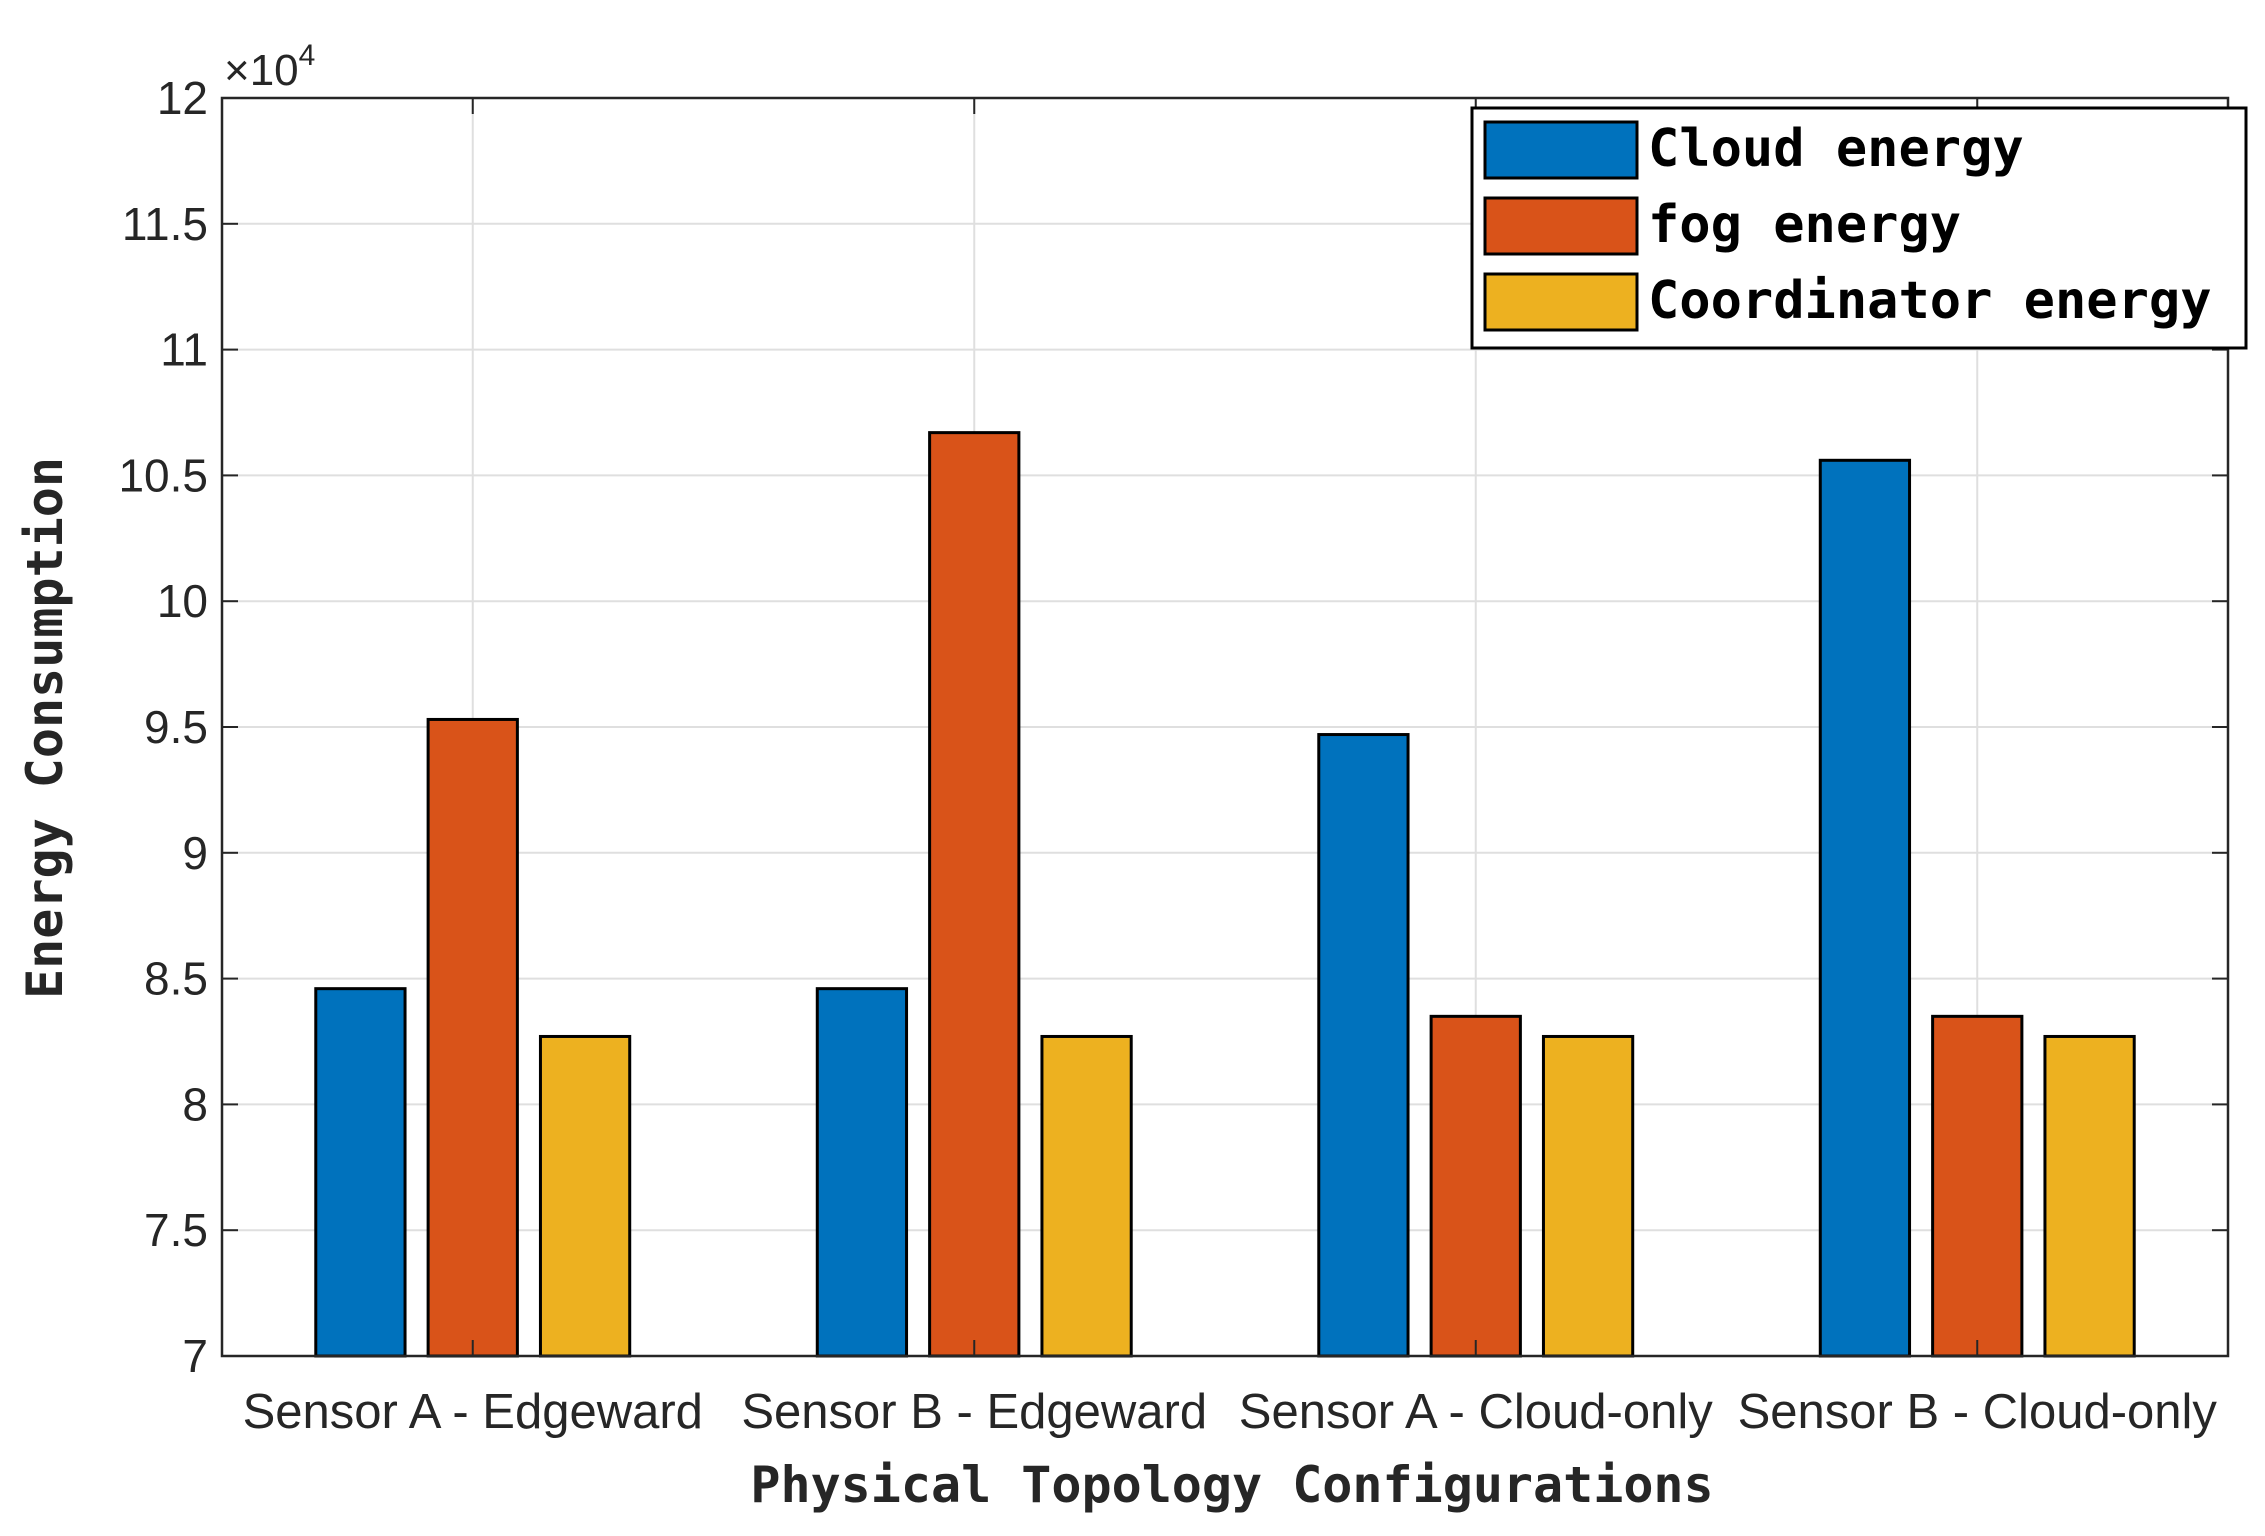  I want to click on y-tick-label: 7.5, so click(176, 1230).